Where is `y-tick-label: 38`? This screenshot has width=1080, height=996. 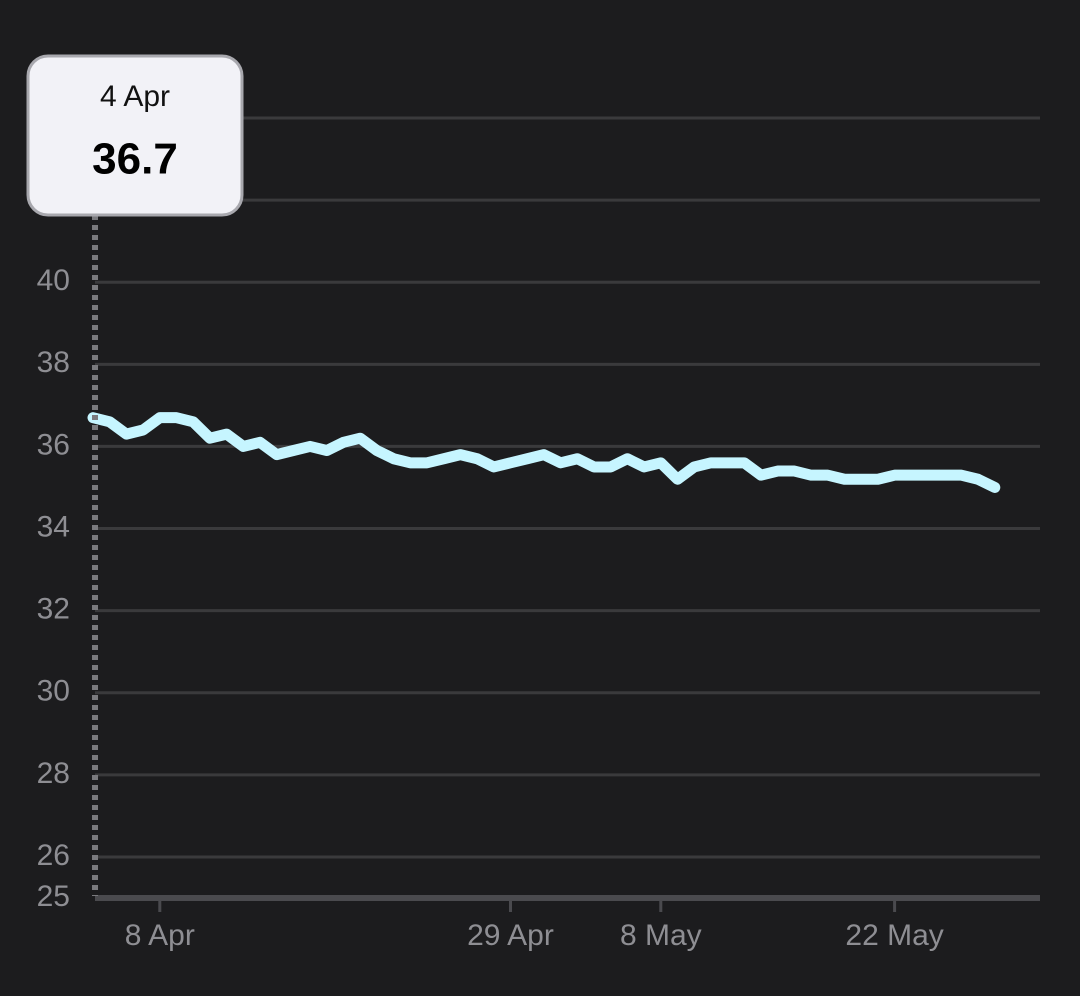 y-tick-label: 38 is located at coordinates (53, 362).